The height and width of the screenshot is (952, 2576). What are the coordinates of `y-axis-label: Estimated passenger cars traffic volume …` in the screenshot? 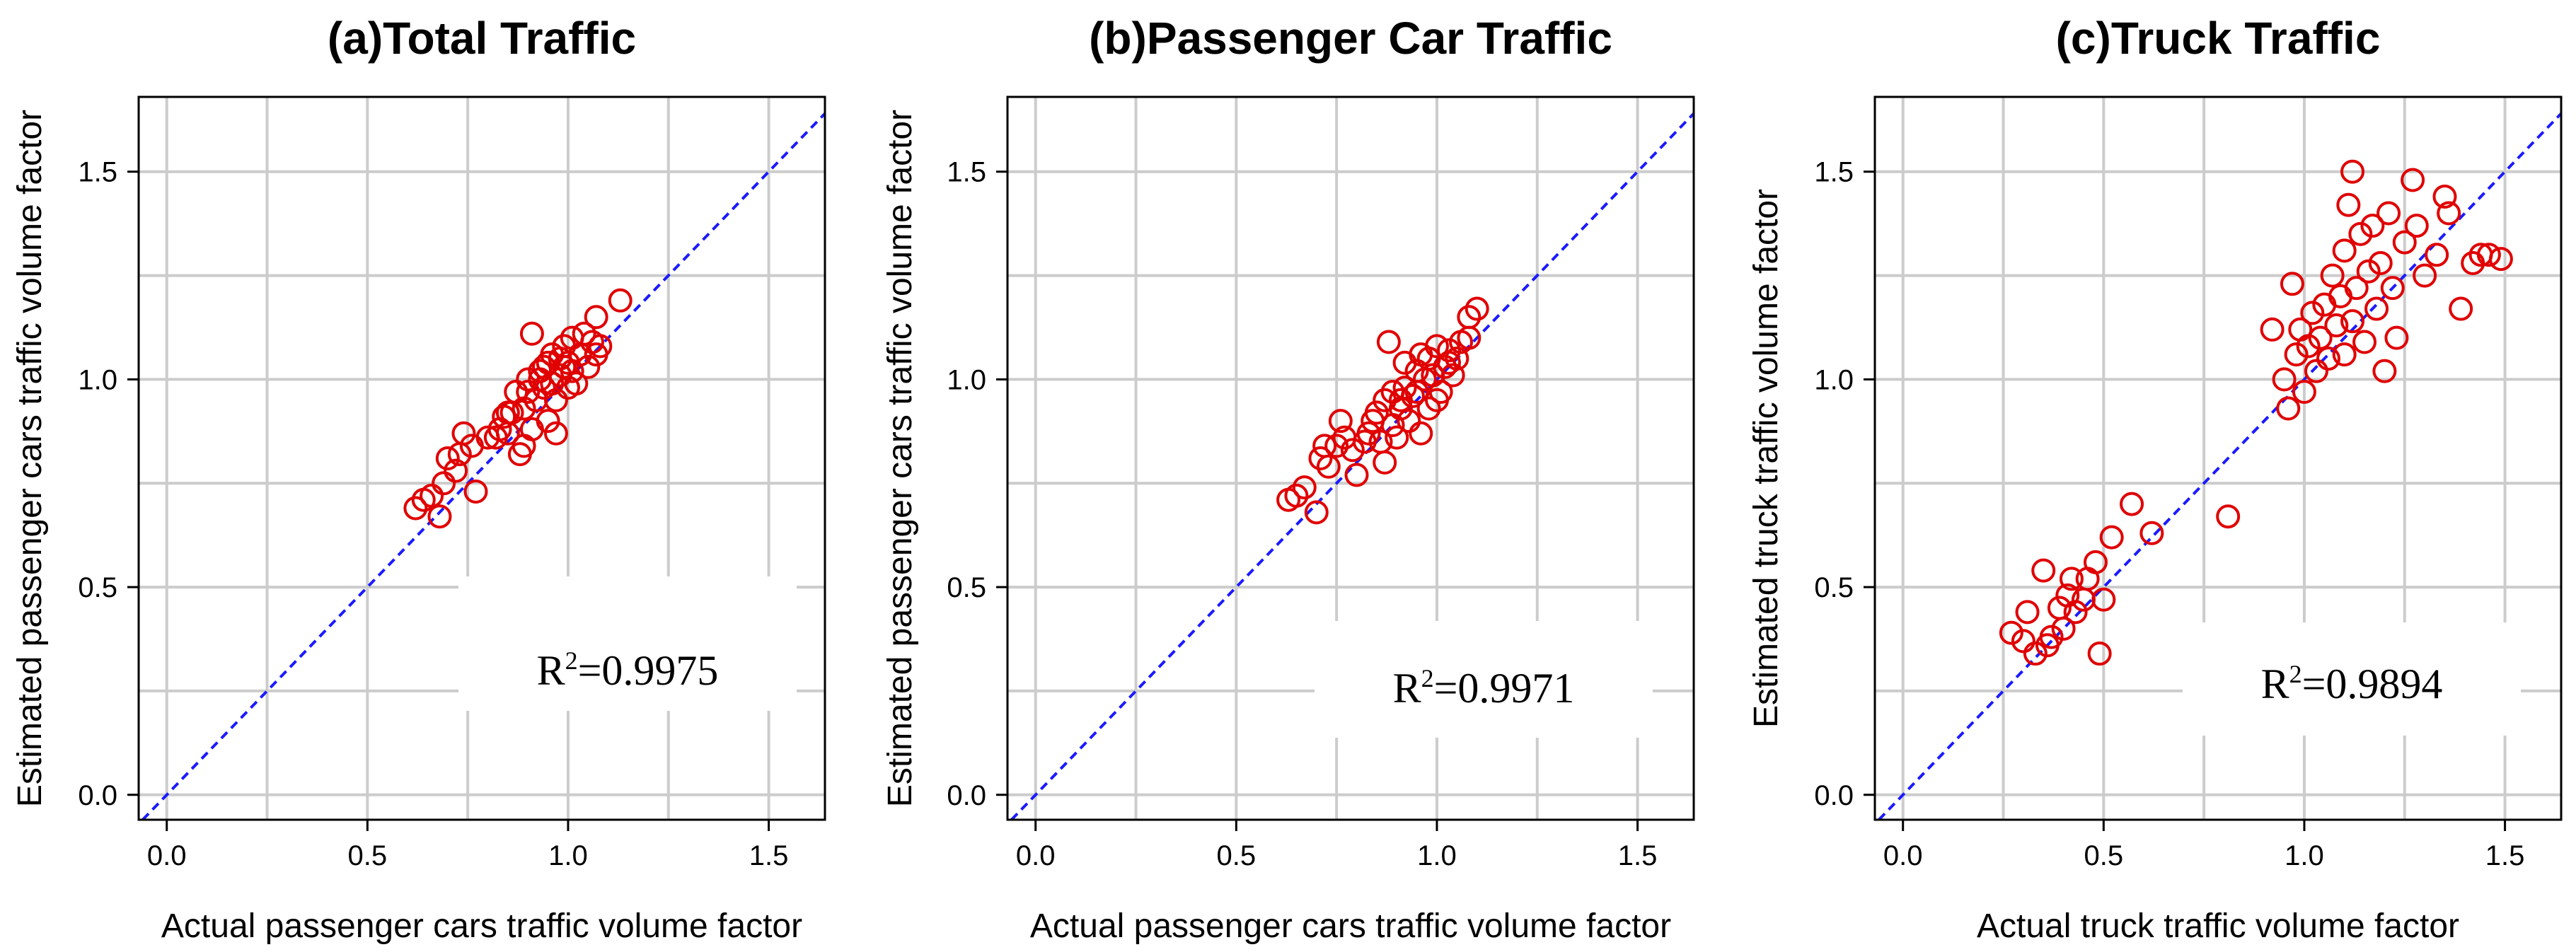 It's located at (30, 458).